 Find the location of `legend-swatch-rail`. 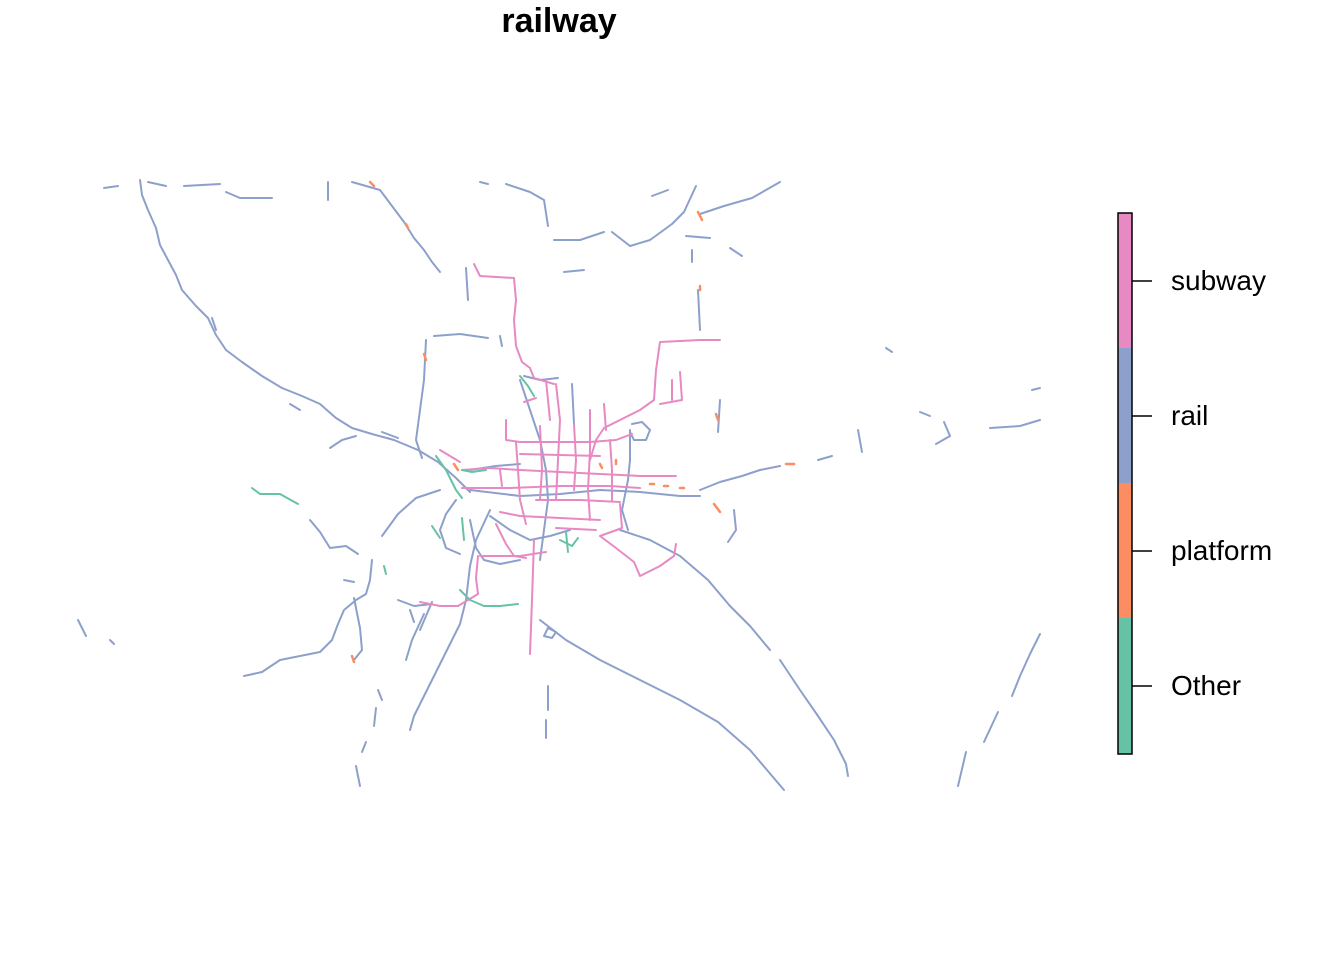

legend-swatch-rail is located at coordinates (1125, 415).